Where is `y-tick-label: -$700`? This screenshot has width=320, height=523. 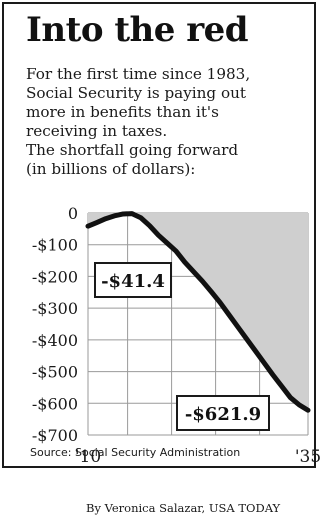 y-tick-label: -$700 is located at coordinates (55, 435).